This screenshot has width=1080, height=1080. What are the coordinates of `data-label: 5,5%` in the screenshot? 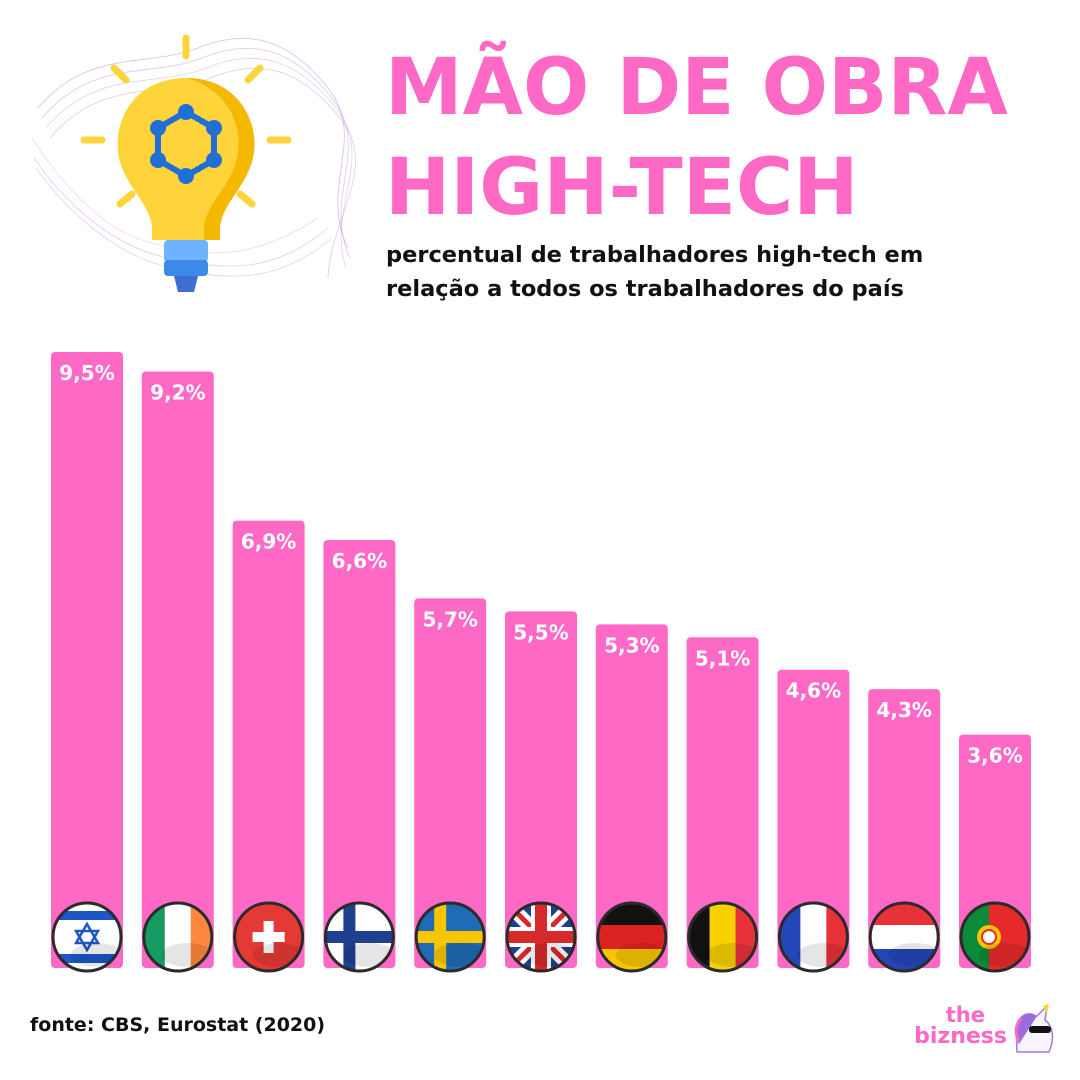 It's located at (540, 632).